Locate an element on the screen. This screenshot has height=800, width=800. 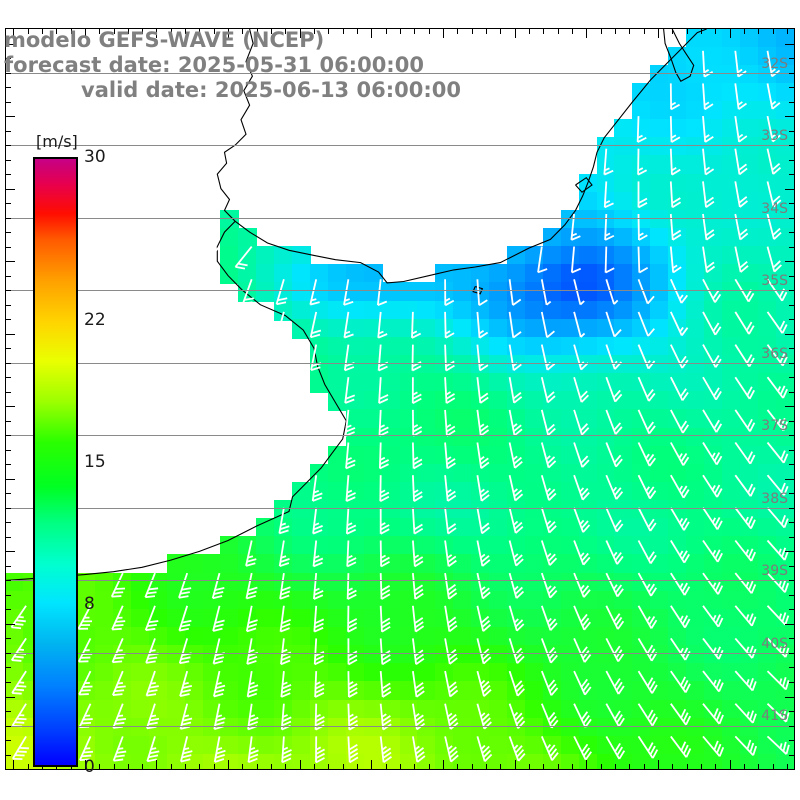
colorbar-tick-22: 22 is located at coordinates (95, 319).